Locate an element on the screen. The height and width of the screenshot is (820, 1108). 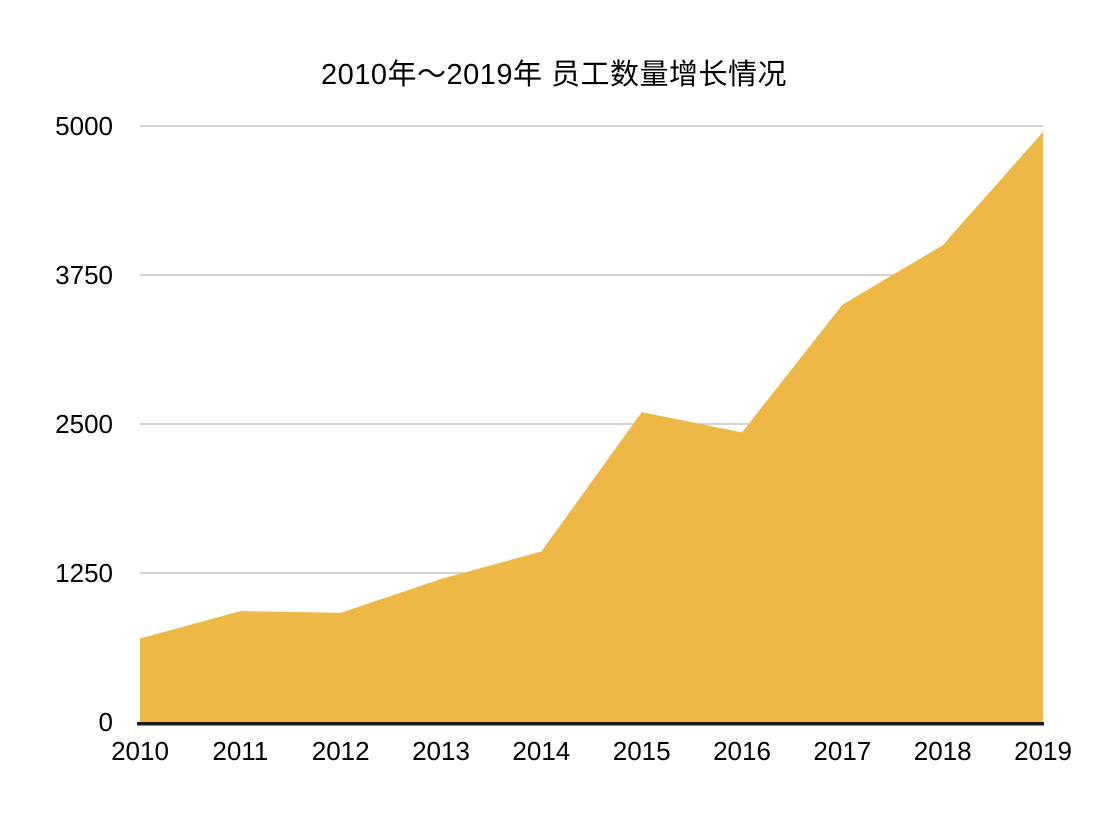
x-axis-line is located at coordinates (590, 724).